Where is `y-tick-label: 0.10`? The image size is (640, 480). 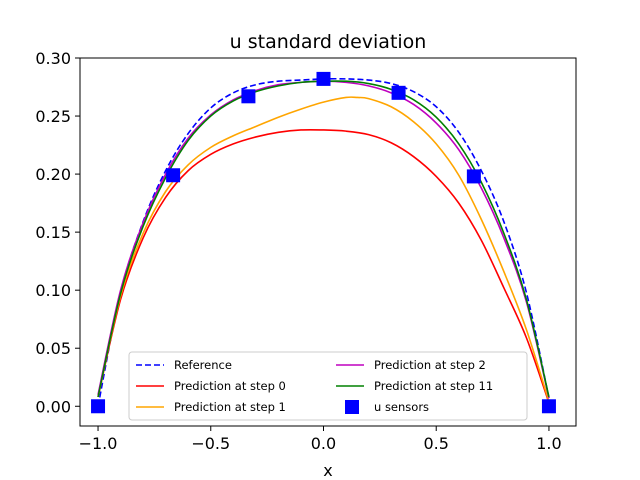 y-tick-label: 0.10 is located at coordinates (53, 290).